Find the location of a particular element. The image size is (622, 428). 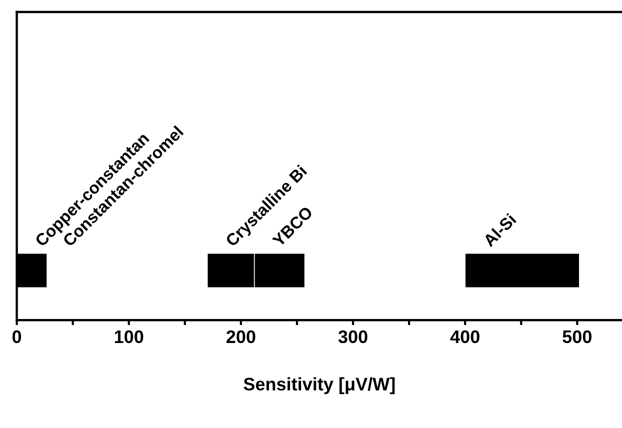

x-tick-label: 200 is located at coordinates (241, 337).